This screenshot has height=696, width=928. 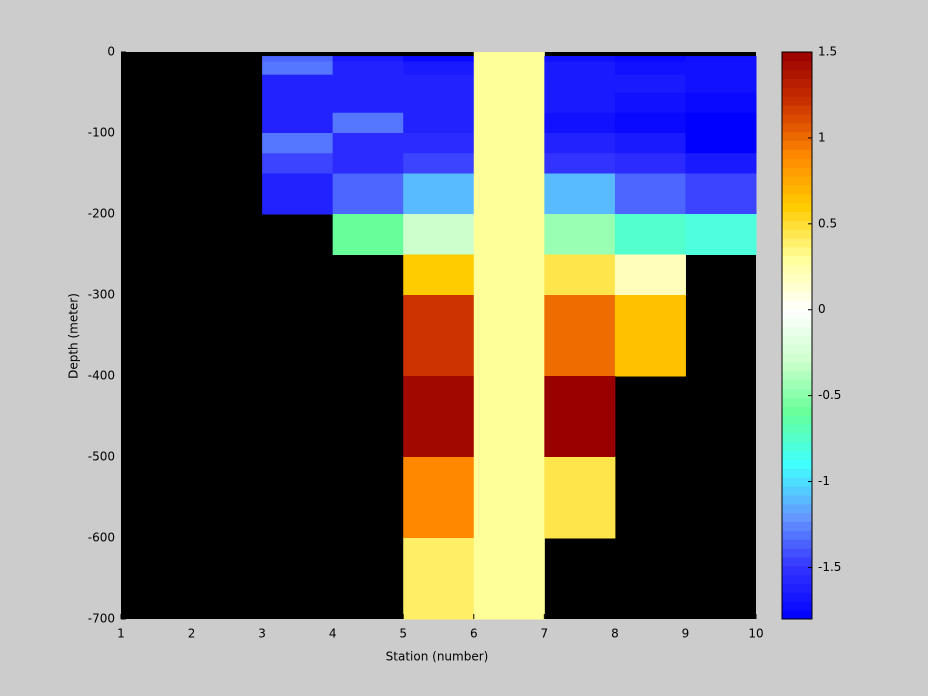 I want to click on x-tick-label: 10, so click(x=755, y=634).